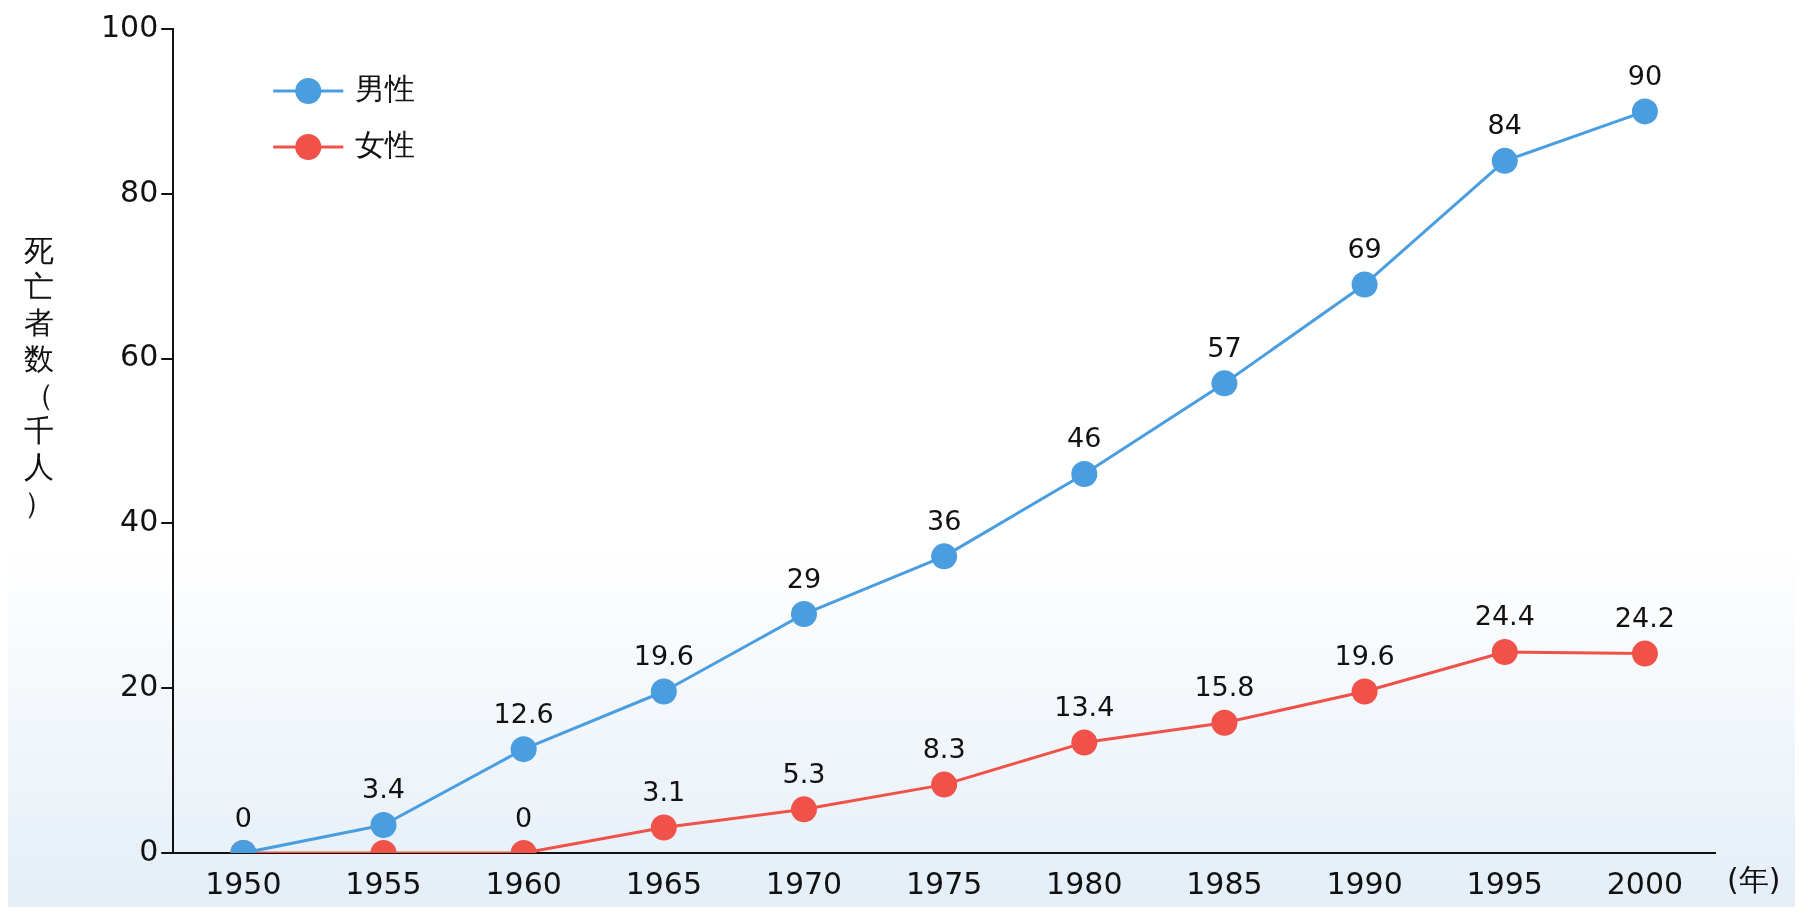 This screenshot has height=915, width=1803. Describe the element at coordinates (1224, 687) in the screenshot. I see `data-label: 15.8` at that location.